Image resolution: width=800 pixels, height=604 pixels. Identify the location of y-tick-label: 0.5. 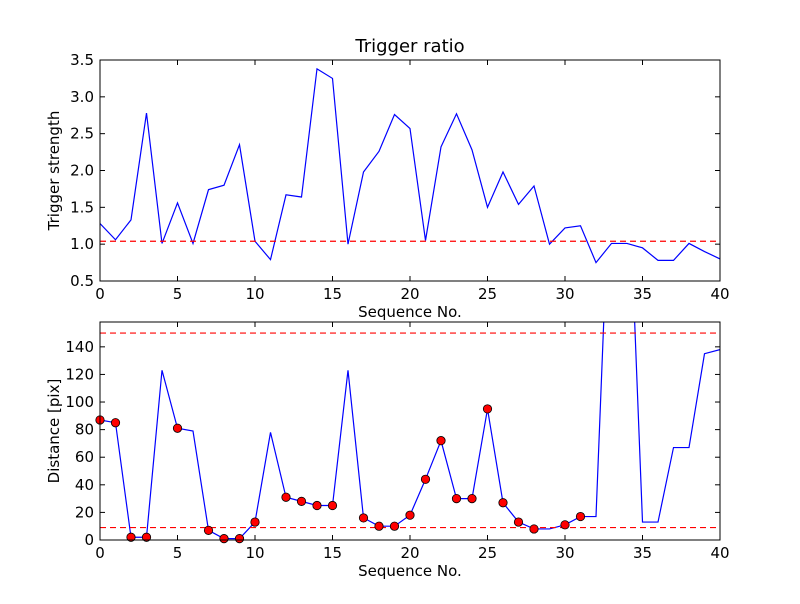
(82, 281).